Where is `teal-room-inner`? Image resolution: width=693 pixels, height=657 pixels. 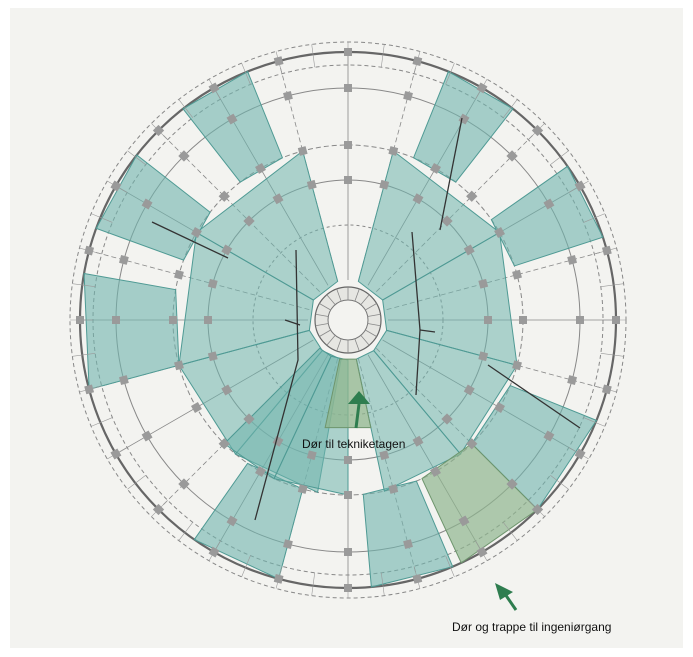 teal-room-inner is located at coordinates (267, 225).